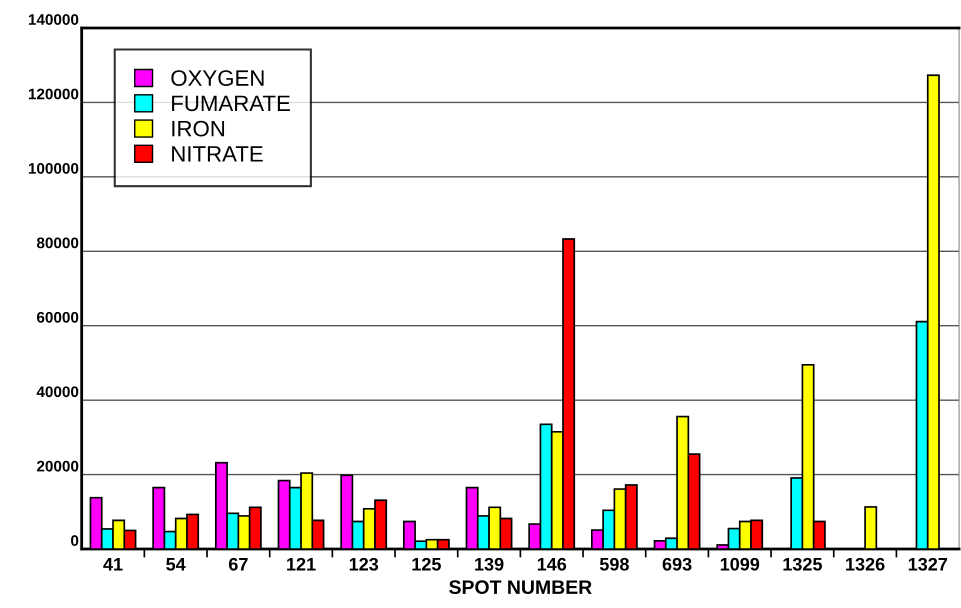 The height and width of the screenshot is (608, 961). Describe the element at coordinates (802, 564) in the screenshot. I see `x-tick-label: 1325` at that location.